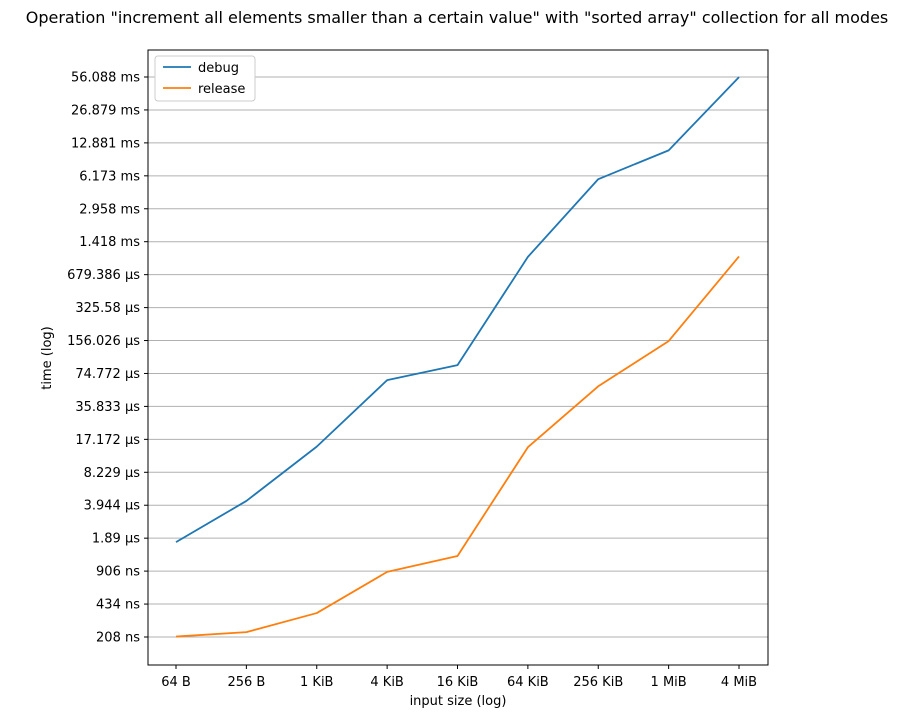 Image resolution: width=915 pixels, height=718 pixels. Describe the element at coordinates (103, 341) in the screenshot. I see `y-tick-label: 156.026 µs` at that location.